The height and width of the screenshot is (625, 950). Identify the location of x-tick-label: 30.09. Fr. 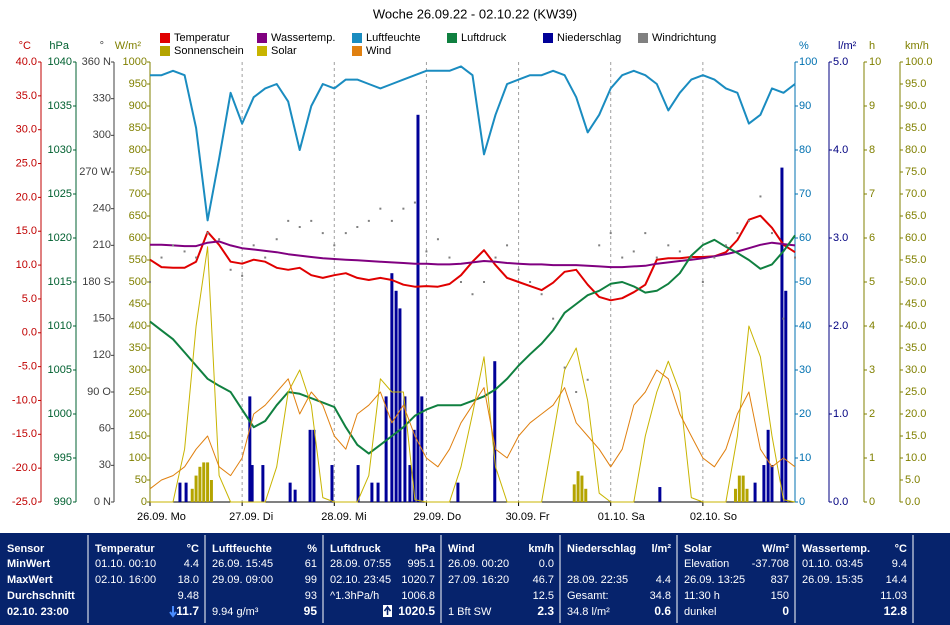
(528, 517).